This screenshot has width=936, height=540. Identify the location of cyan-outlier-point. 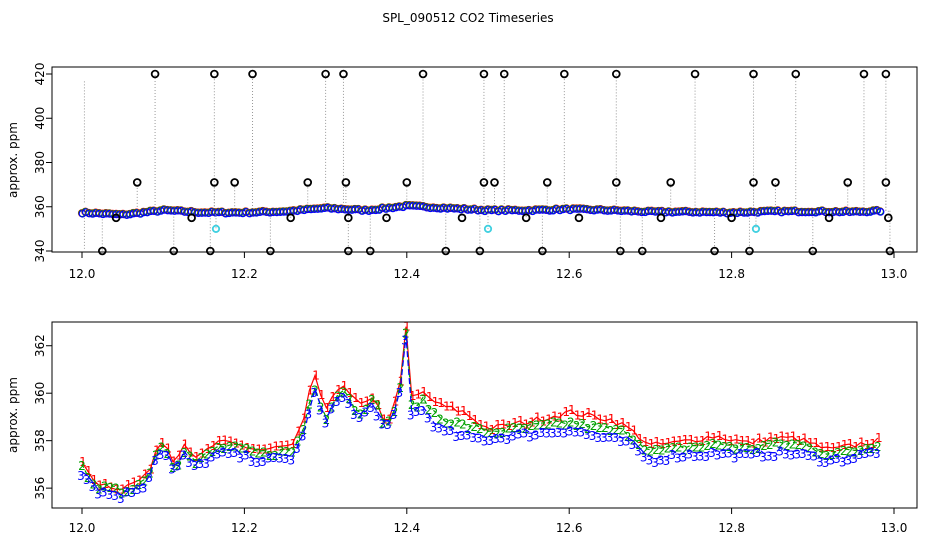
(488, 228).